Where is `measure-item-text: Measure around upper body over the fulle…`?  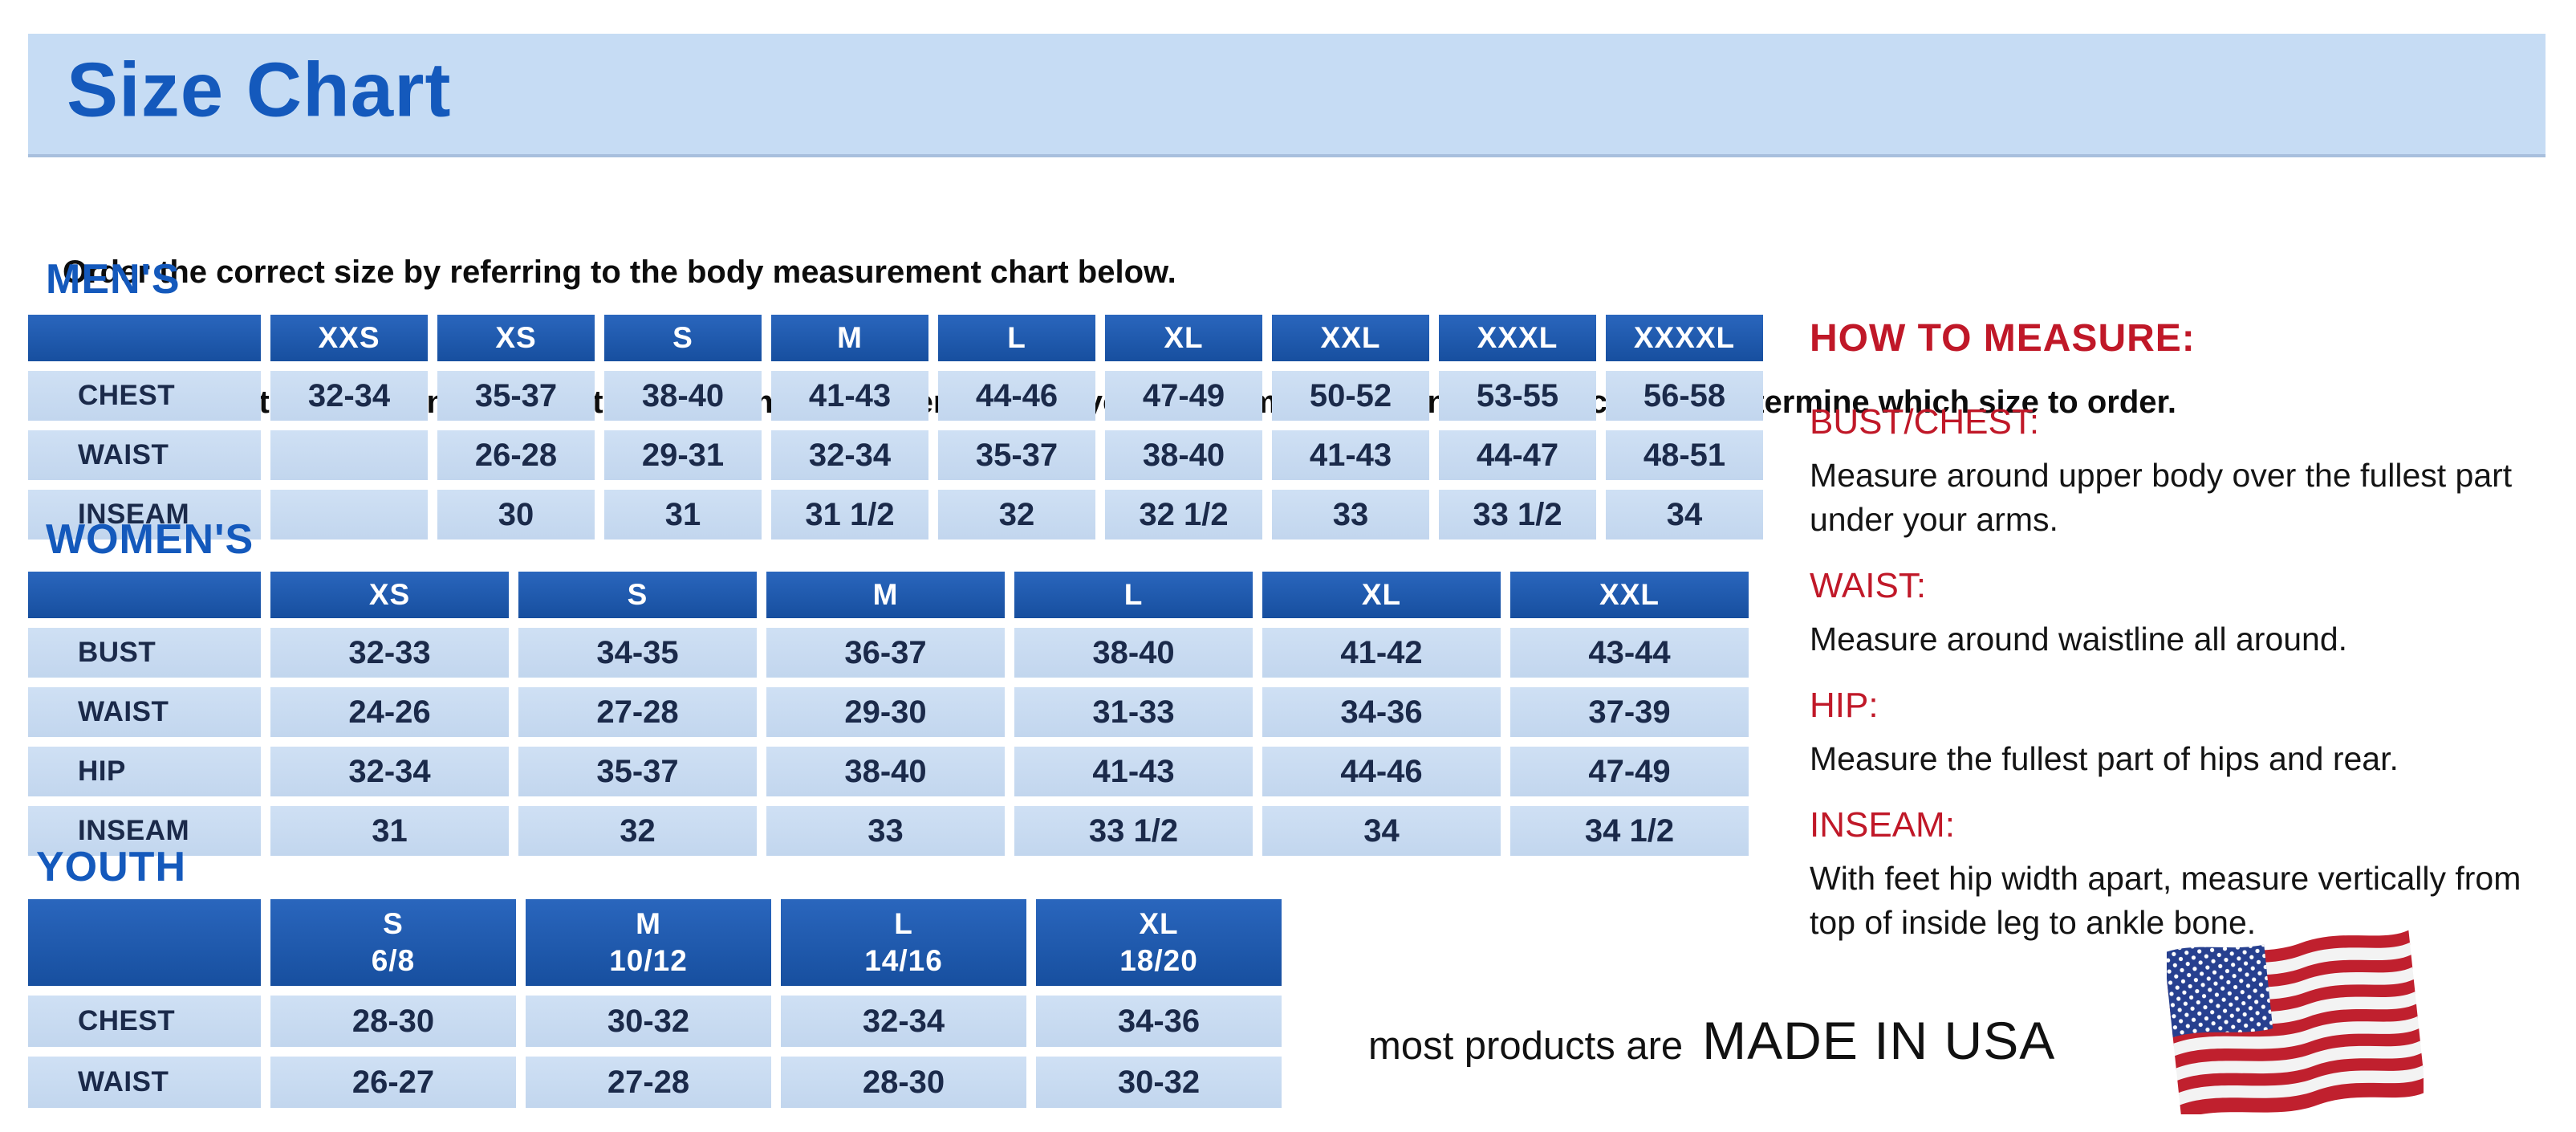
measure-item-text: Measure around upper body over the fulle… is located at coordinates (2161, 498).